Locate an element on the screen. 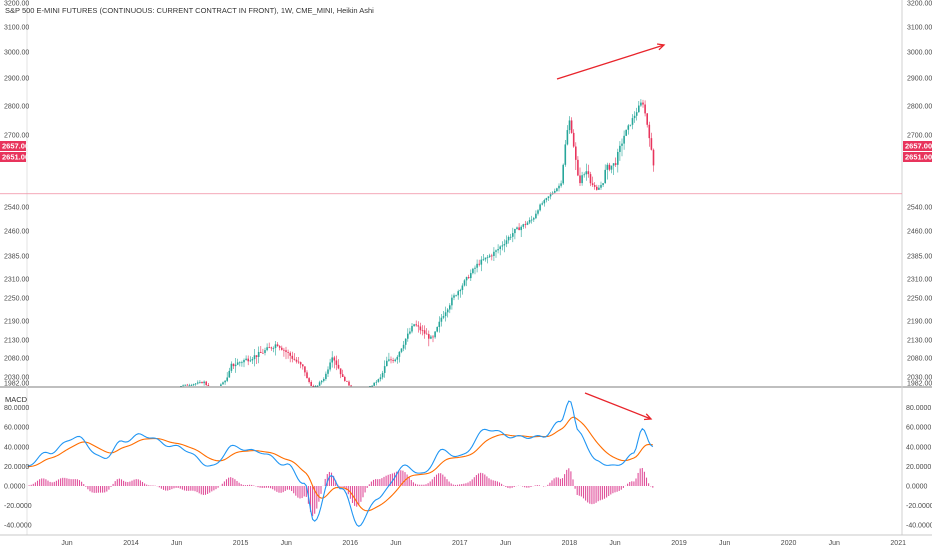  time-tick: 2015 is located at coordinates (241, 543).